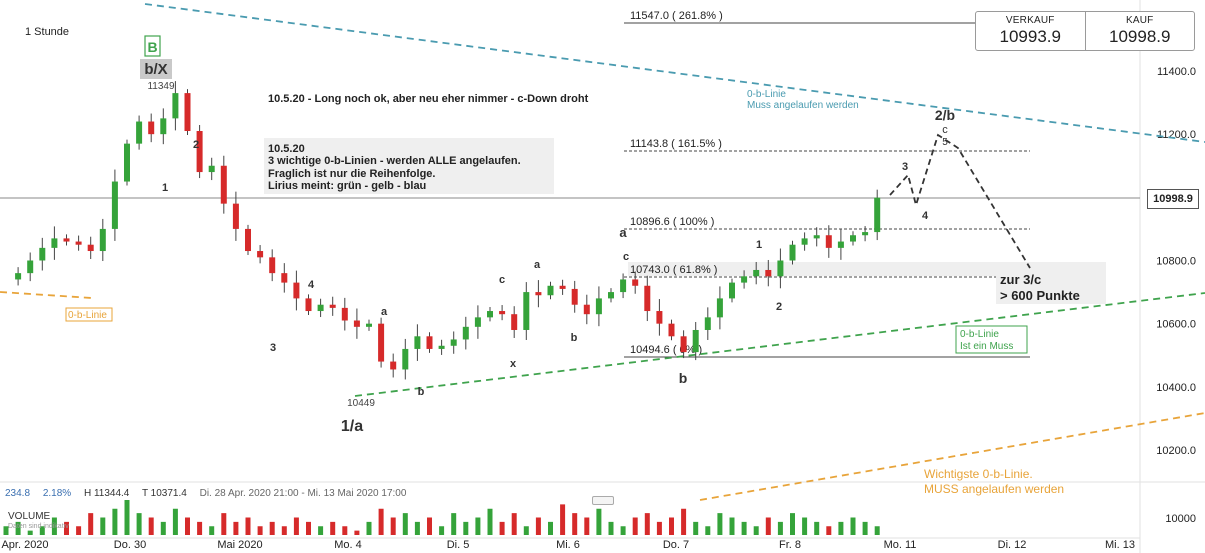 This screenshot has height=553, width=1205. Describe the element at coordinates (900, 545) in the screenshot. I see `x-tick-label: Mo. 11` at that location.